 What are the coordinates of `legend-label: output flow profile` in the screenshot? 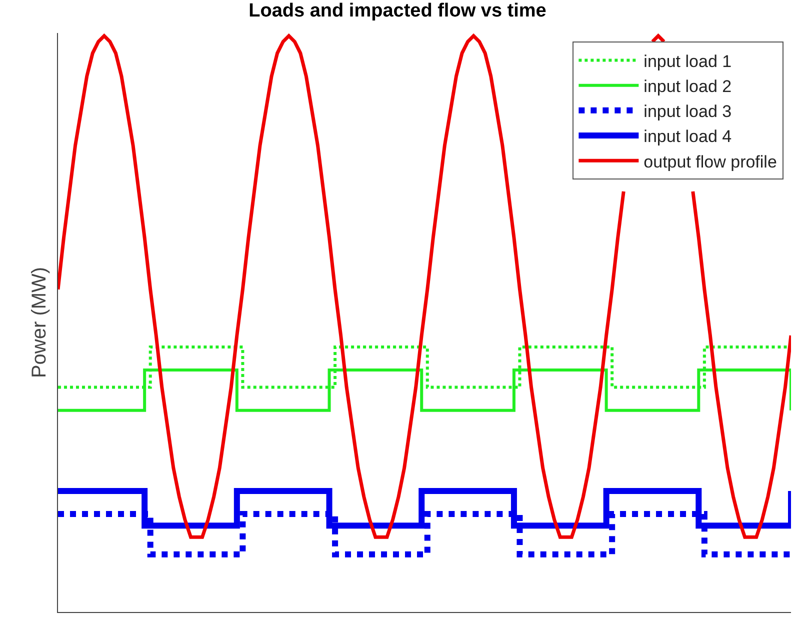 It's located at (710, 162).